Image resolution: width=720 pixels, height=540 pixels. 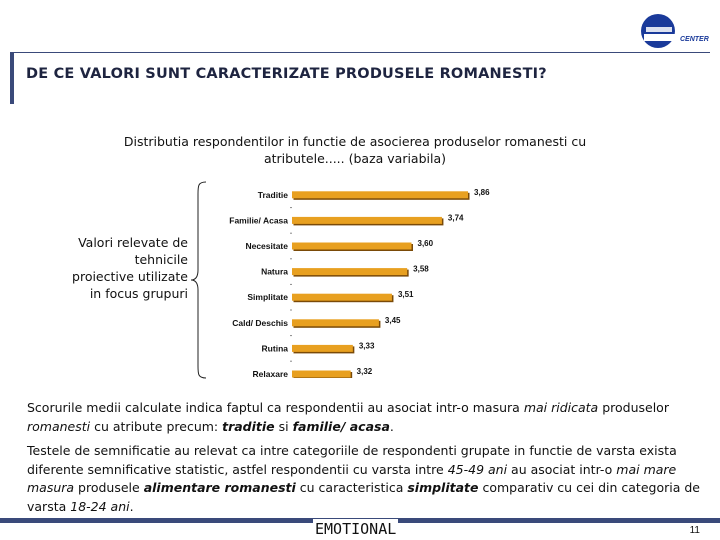 What do you see at coordinates (266, 246) in the screenshot?
I see `category-label: Necesitate` at bounding box center [266, 246].